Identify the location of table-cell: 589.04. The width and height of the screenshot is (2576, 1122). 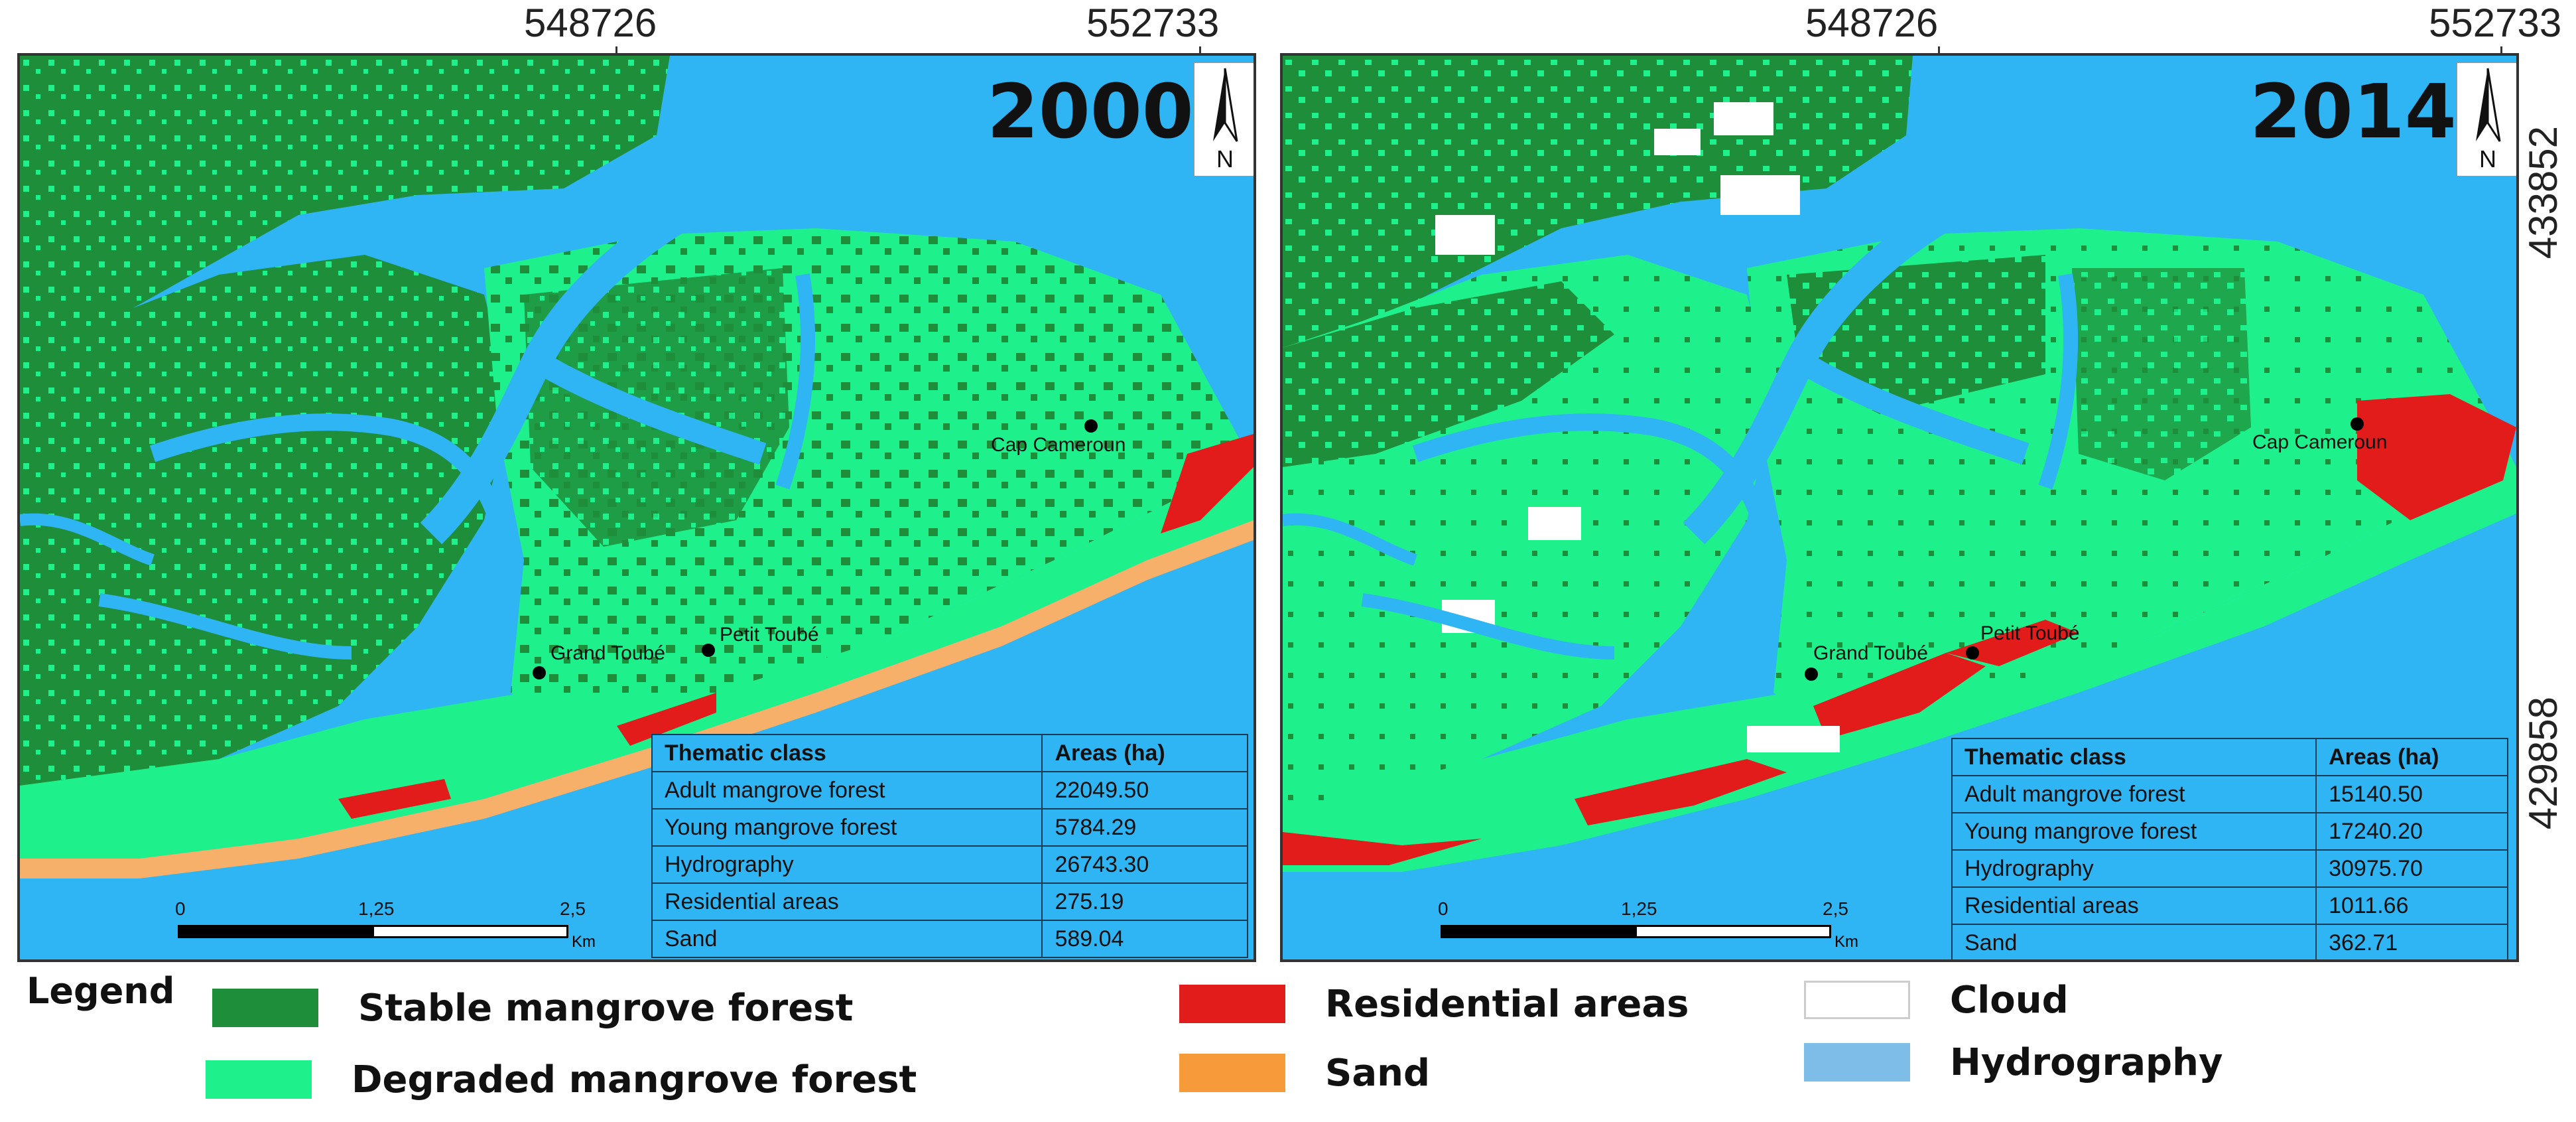
(1145, 939).